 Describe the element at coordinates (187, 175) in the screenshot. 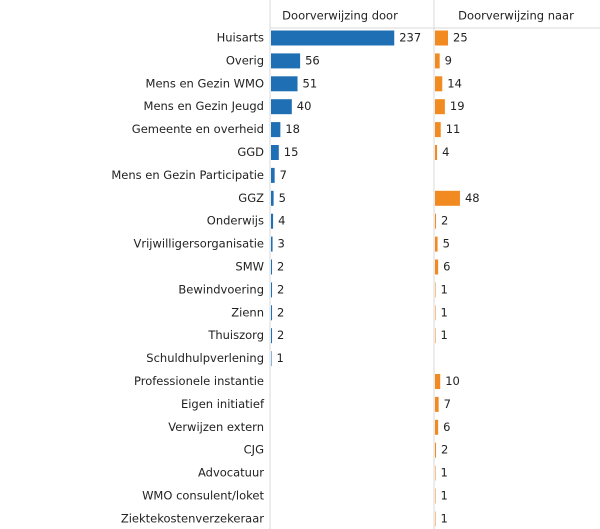

I see `category-label: Mens en Gezin Participatie` at that location.